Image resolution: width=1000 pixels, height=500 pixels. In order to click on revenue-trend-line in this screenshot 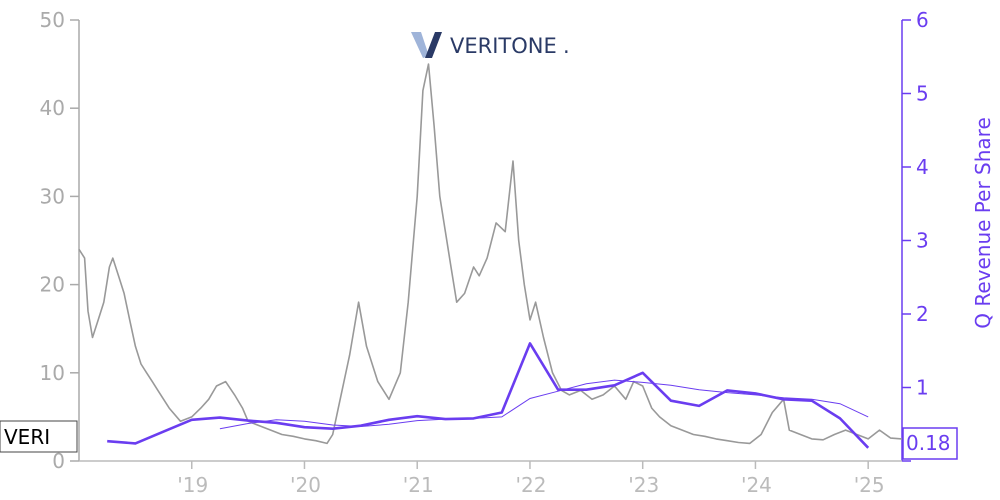, I will do `click(544, 404)`.